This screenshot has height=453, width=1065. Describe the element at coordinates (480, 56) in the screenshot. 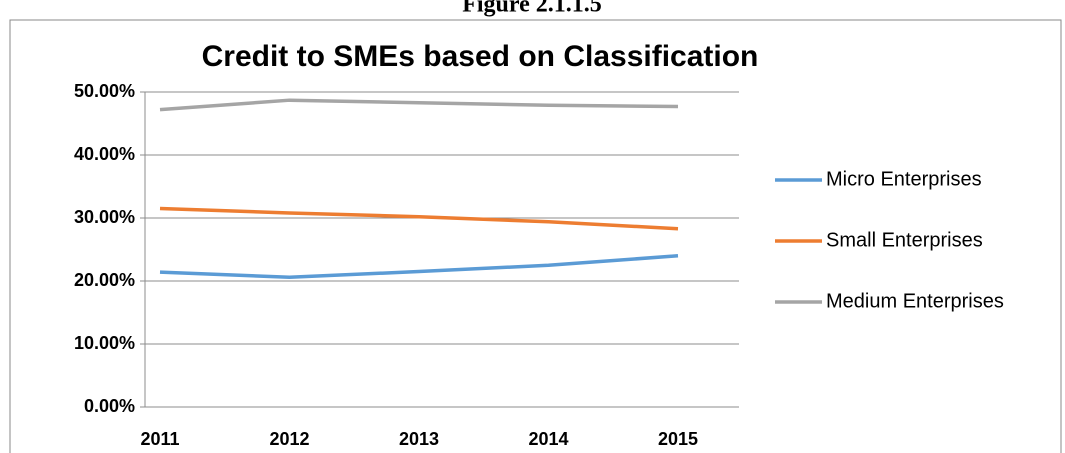

I see `chart-title: Credit to SMEs based on Classification` at that location.